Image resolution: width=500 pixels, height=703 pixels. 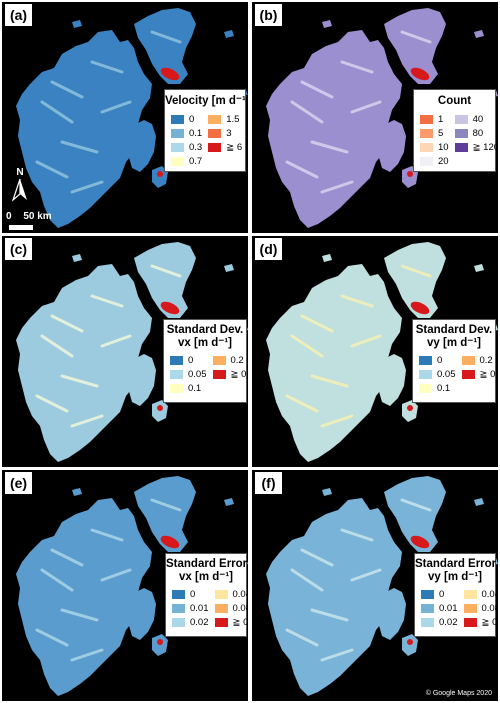 What do you see at coordinates (443, 147) in the screenshot?
I see `legend-label: 10` at bounding box center [443, 147].